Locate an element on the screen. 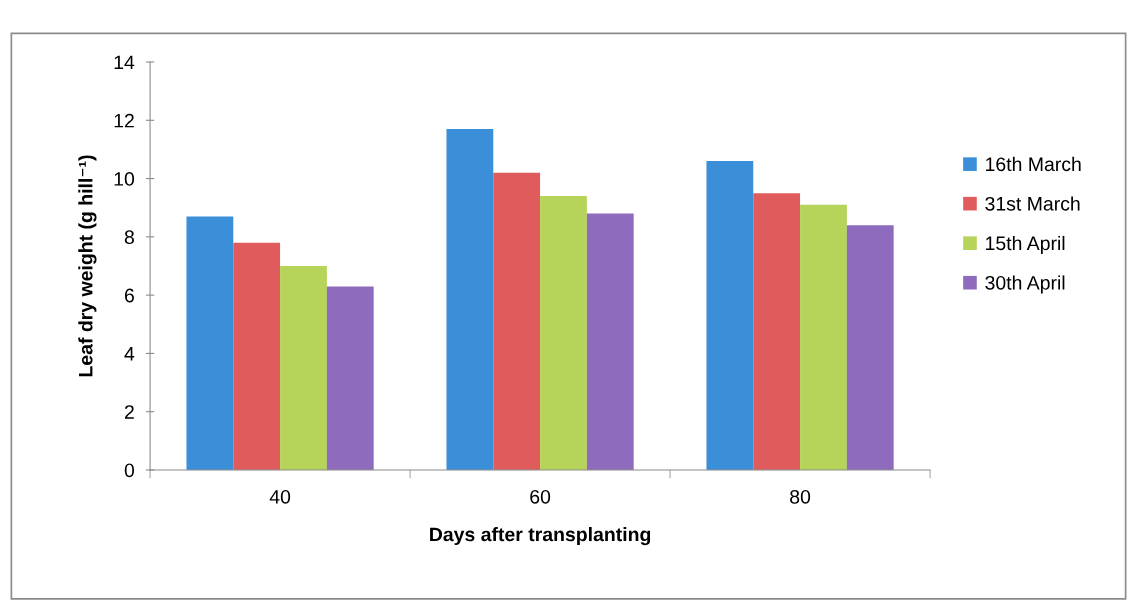 The image size is (1137, 608). y-tick-label: 2 is located at coordinates (129, 412).